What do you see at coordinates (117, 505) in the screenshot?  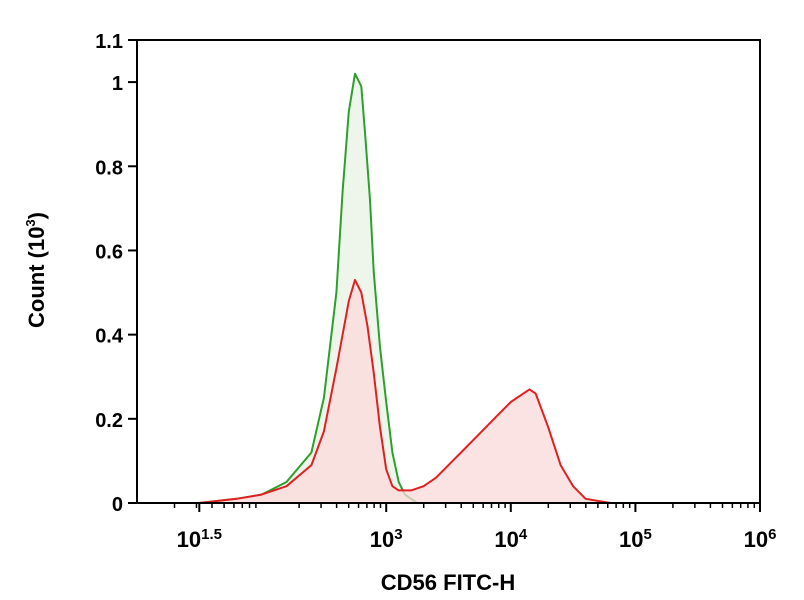 I see `y-tick-label-0: 0` at bounding box center [117, 505].